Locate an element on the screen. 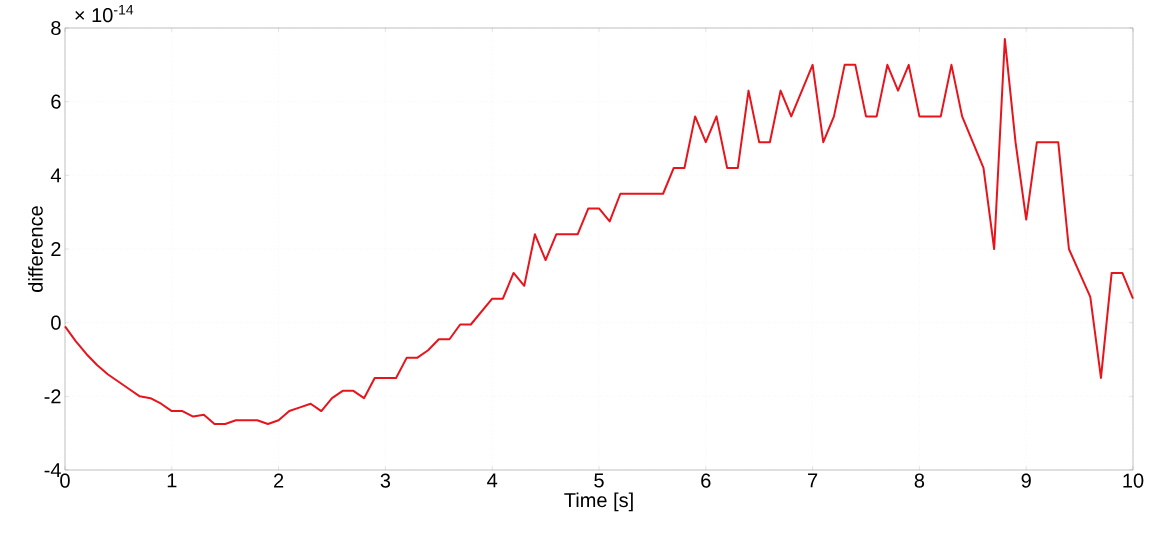  x-axis-title: Time [s] is located at coordinates (598, 502).